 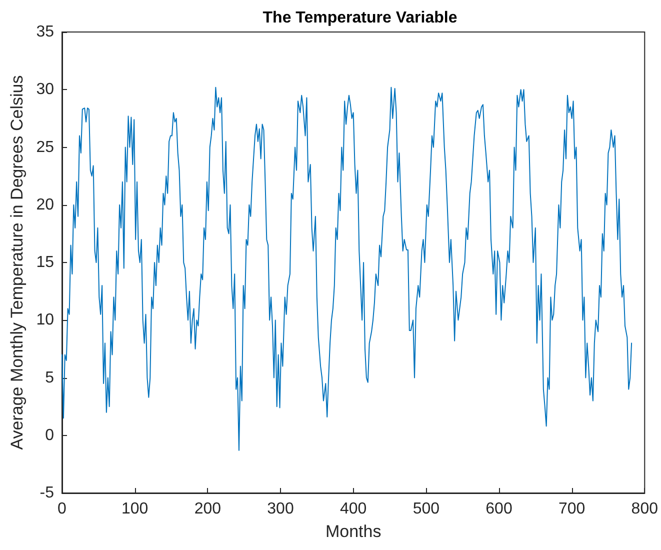 I want to click on y-tick-label: 5, so click(x=49, y=377).